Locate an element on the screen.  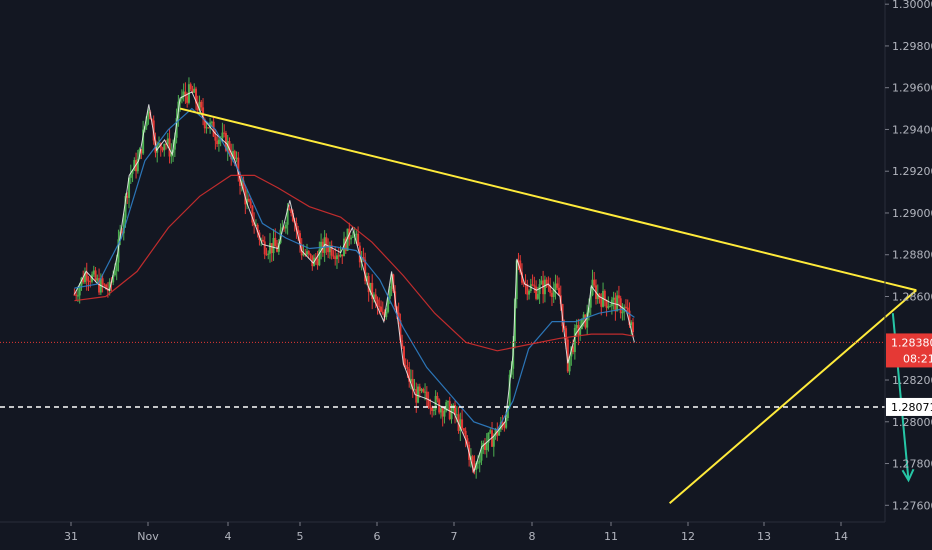
candle-countdown: 08:21 is located at coordinates (917, 358).